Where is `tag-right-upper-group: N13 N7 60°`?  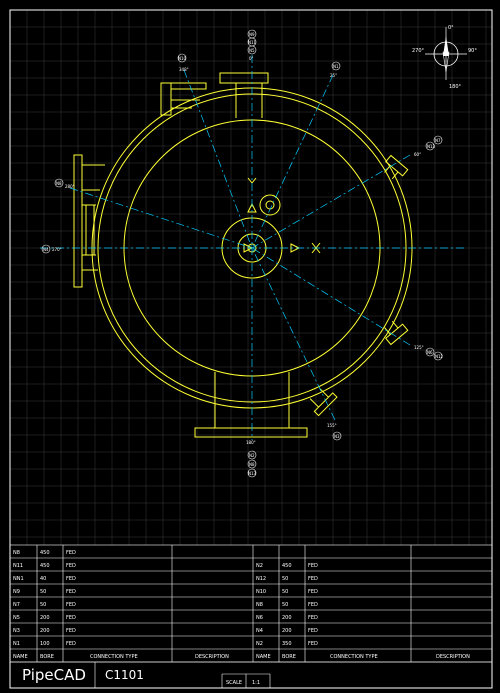 tag-right-upper-group: N13 N7 60° is located at coordinates (428, 146).